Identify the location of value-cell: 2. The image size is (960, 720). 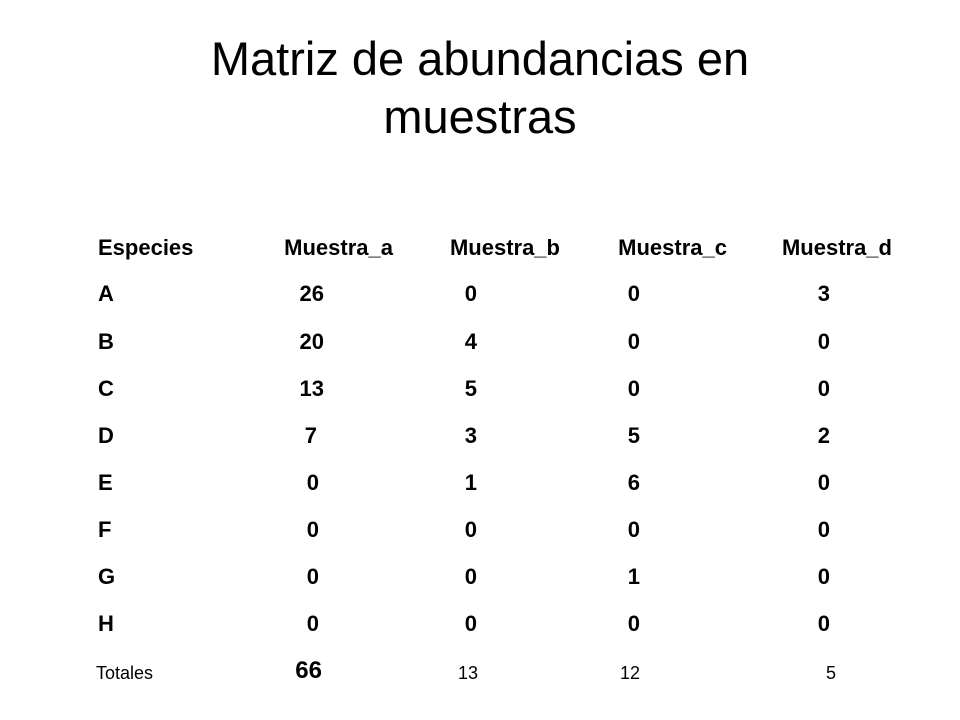
(823, 435).